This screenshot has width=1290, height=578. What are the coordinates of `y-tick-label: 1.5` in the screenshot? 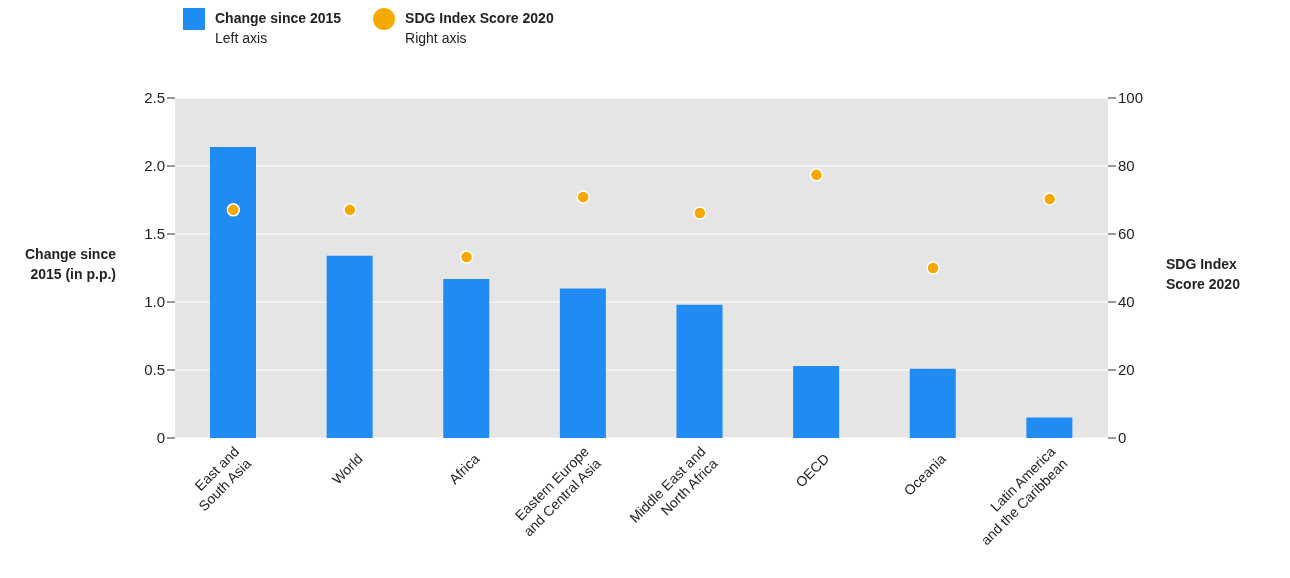 It's located at (154, 234).